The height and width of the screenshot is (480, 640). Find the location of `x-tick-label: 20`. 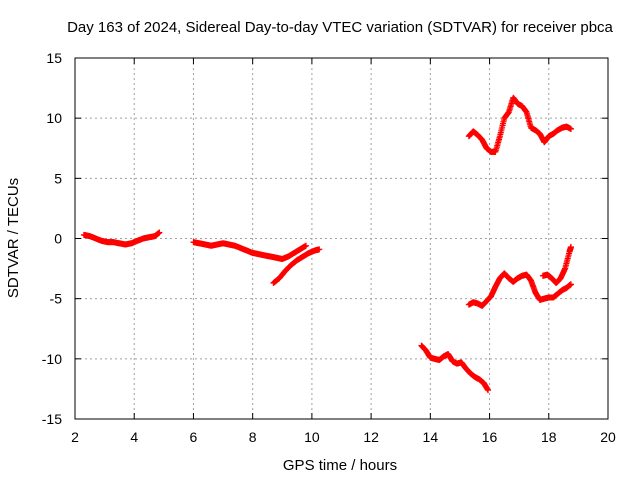

x-tick-label: 20 is located at coordinates (608, 437).